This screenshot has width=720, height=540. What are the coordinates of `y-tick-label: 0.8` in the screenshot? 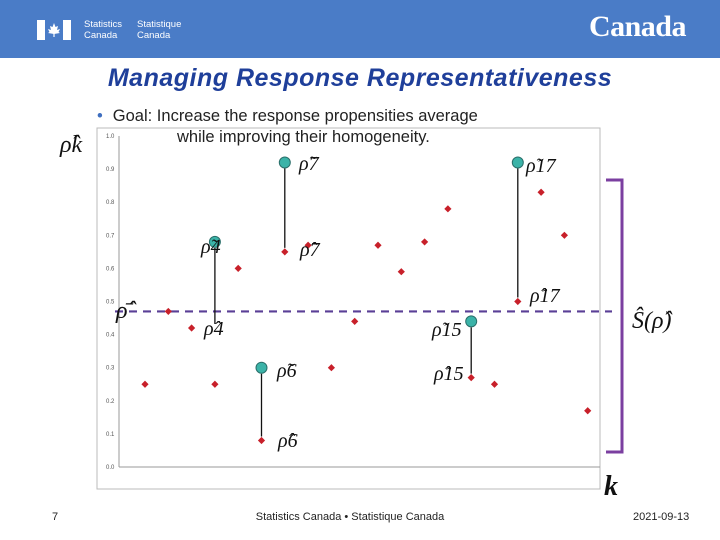 It's located at (110, 203).